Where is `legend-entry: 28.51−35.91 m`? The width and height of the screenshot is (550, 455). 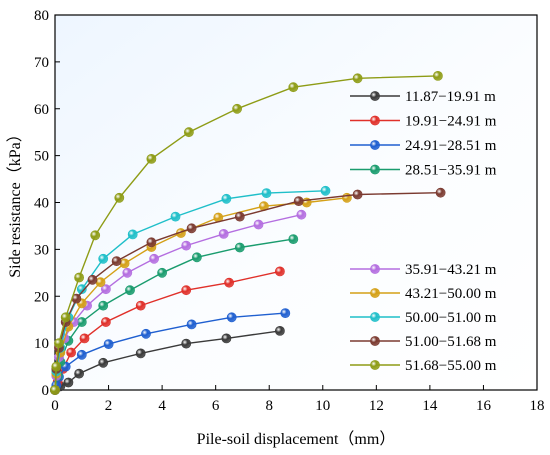 legend-entry: 28.51−35.91 m is located at coordinates (423, 171).